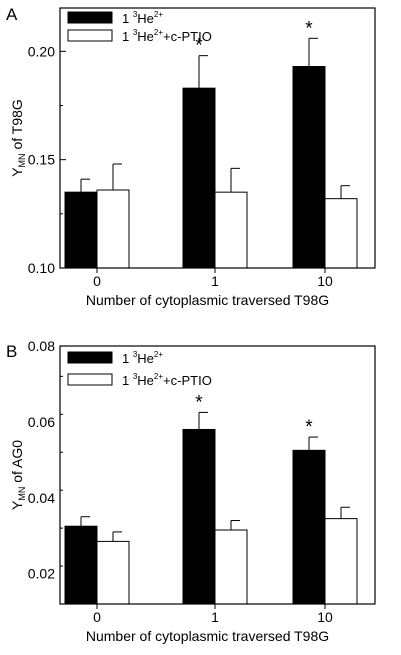 The width and height of the screenshot is (401, 655). Describe the element at coordinates (41, 51) in the screenshot. I see `y-tick-label: 0.20` at that location.